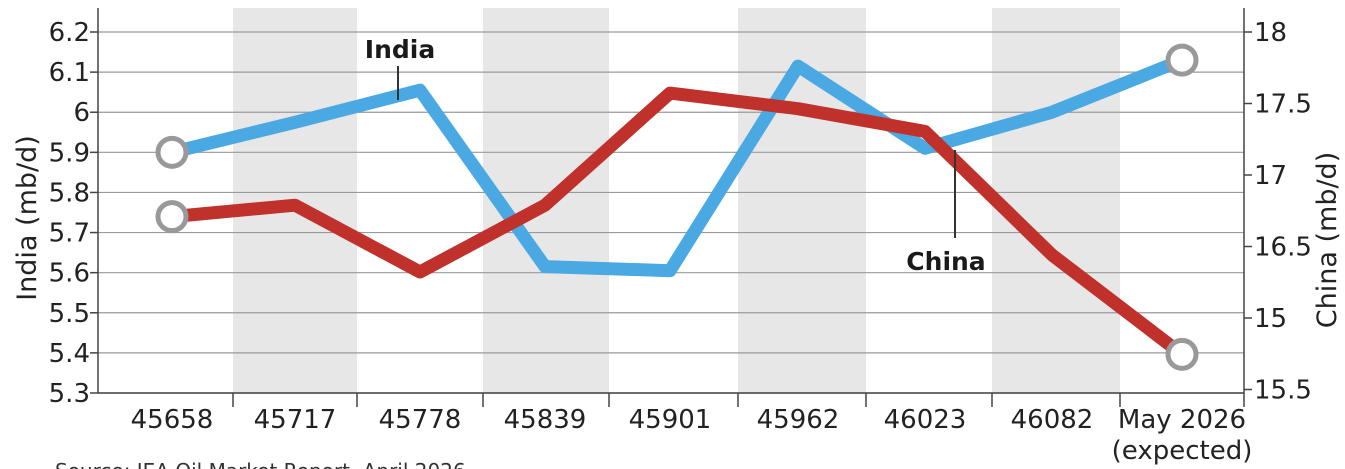 This screenshot has height=469, width=1345. What do you see at coordinates (798, 420) in the screenshot?
I see `x-tick-label: 45962` at bounding box center [798, 420].